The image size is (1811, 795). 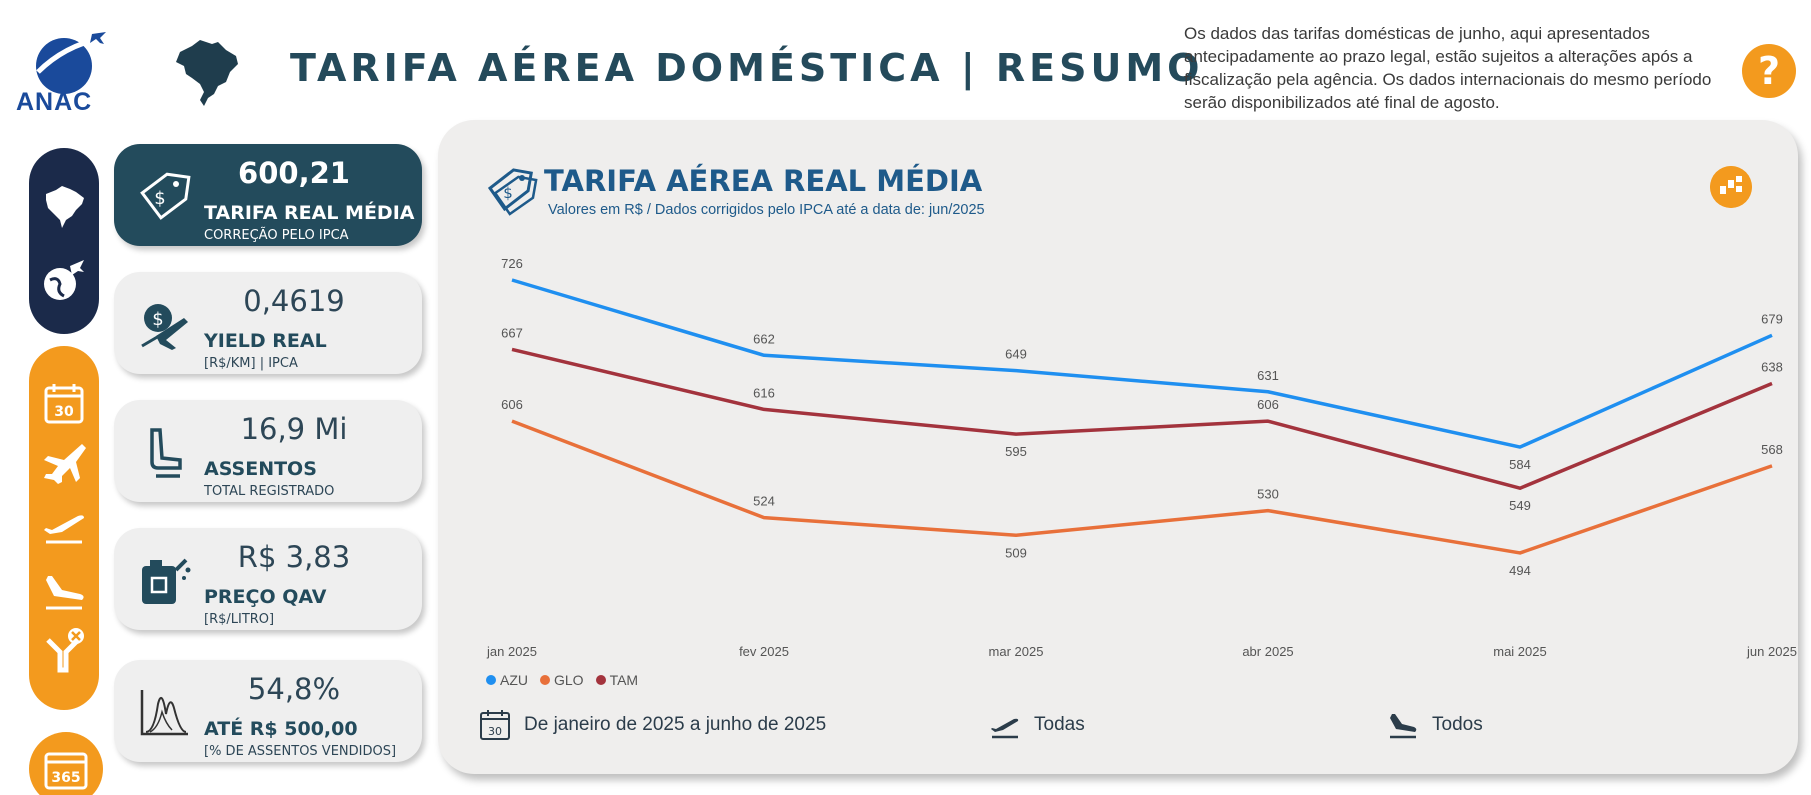 What do you see at coordinates (1520, 505) in the screenshot?
I see `data-label-tam: 549` at bounding box center [1520, 505].